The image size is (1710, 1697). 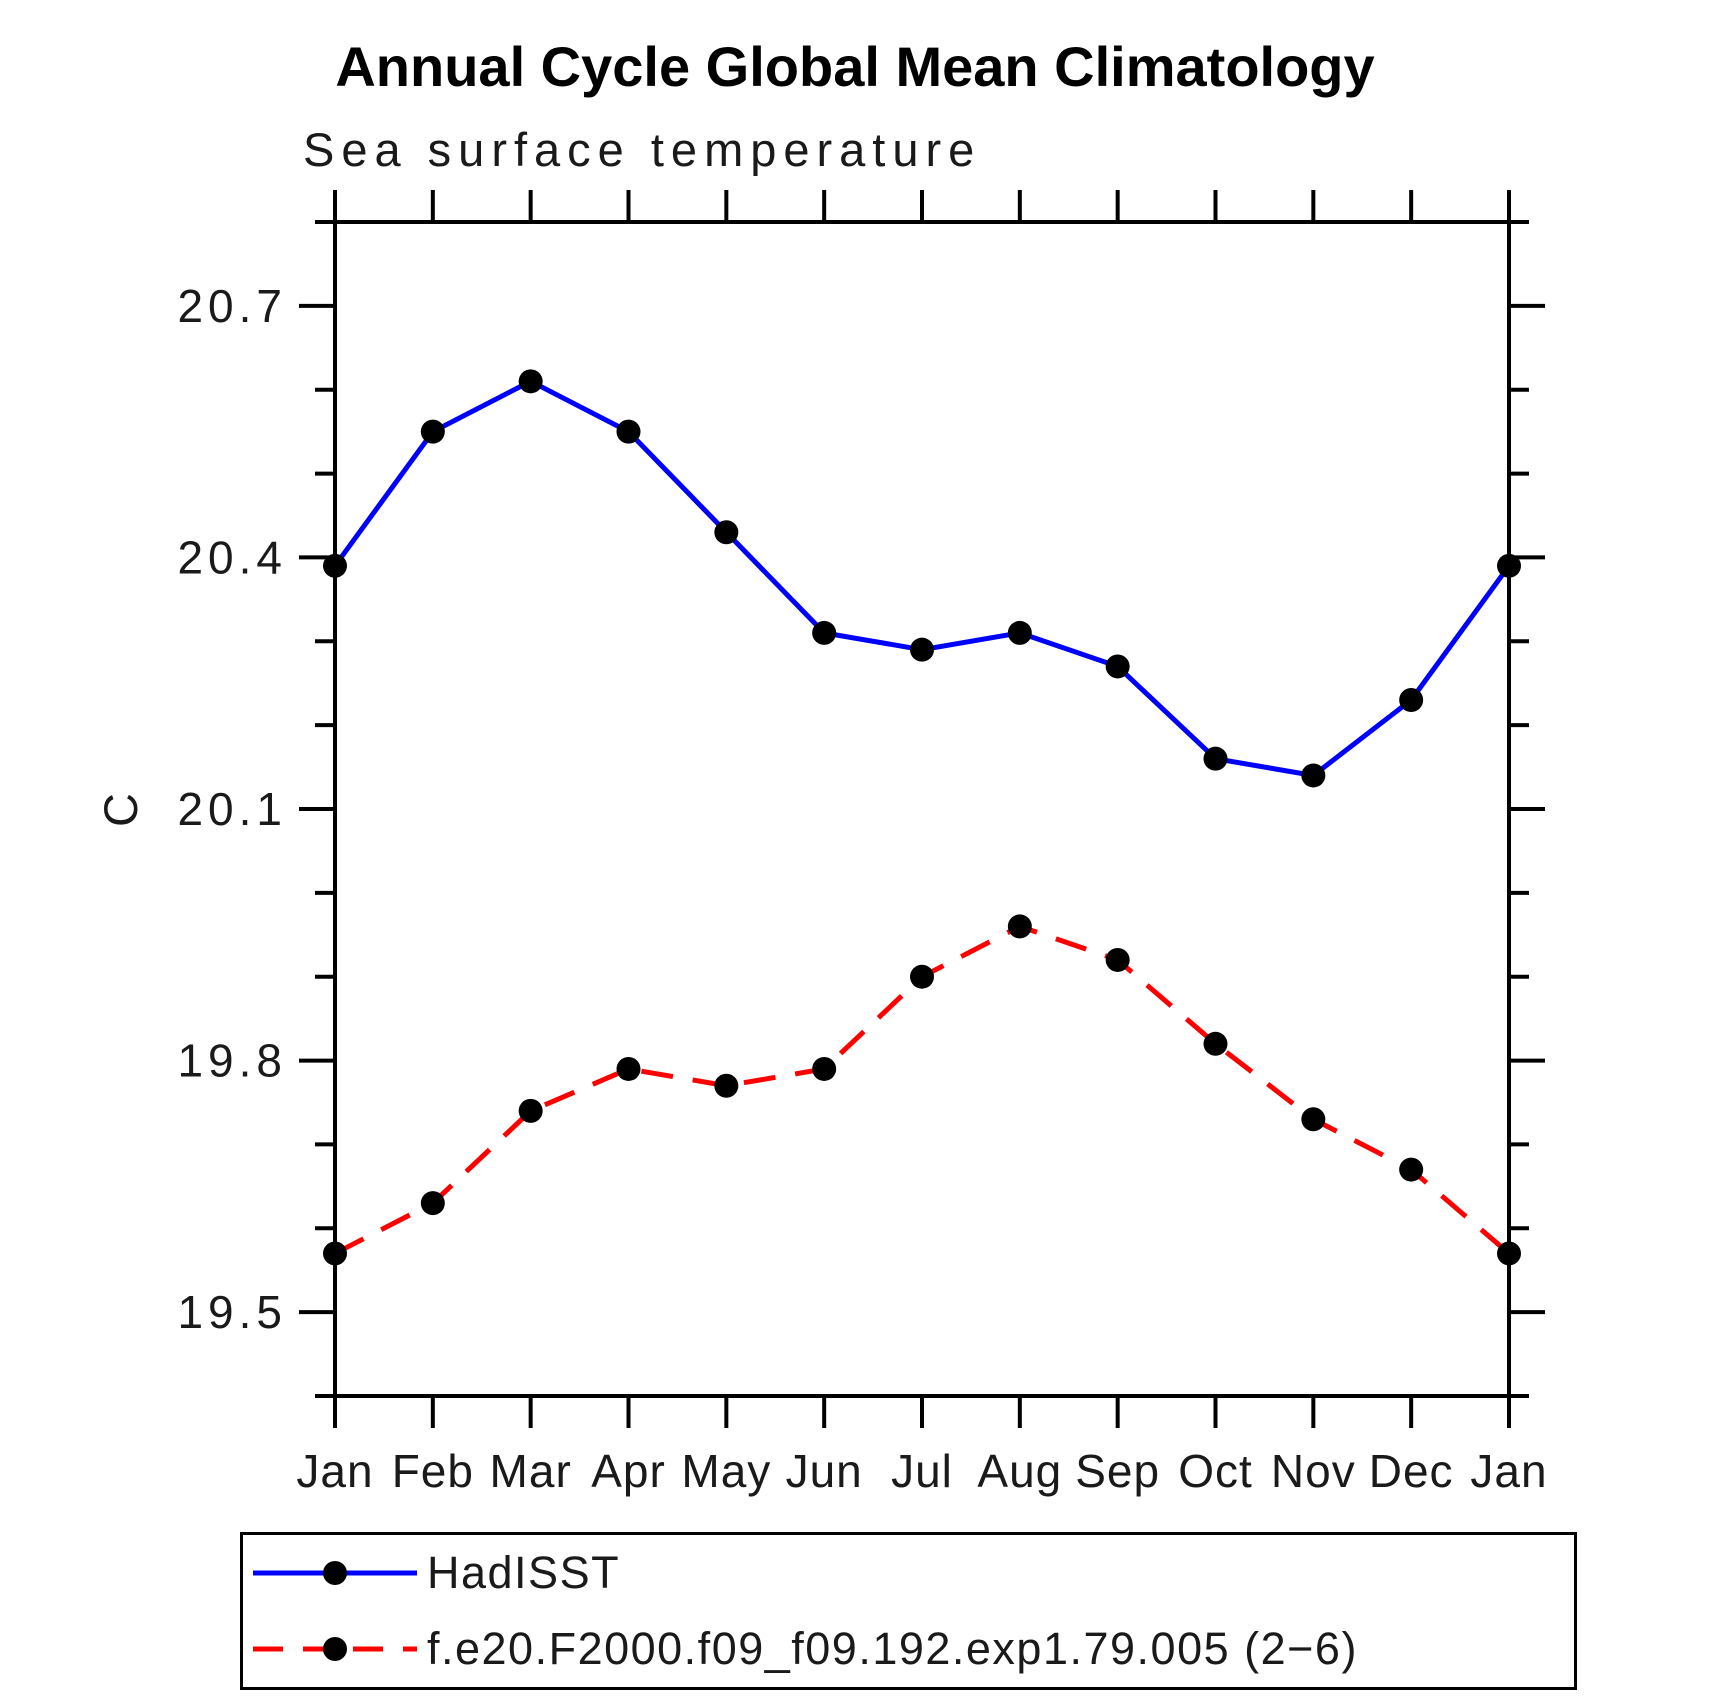 What do you see at coordinates (1411, 1471) in the screenshot?
I see `x-tick-label: Dec` at bounding box center [1411, 1471].